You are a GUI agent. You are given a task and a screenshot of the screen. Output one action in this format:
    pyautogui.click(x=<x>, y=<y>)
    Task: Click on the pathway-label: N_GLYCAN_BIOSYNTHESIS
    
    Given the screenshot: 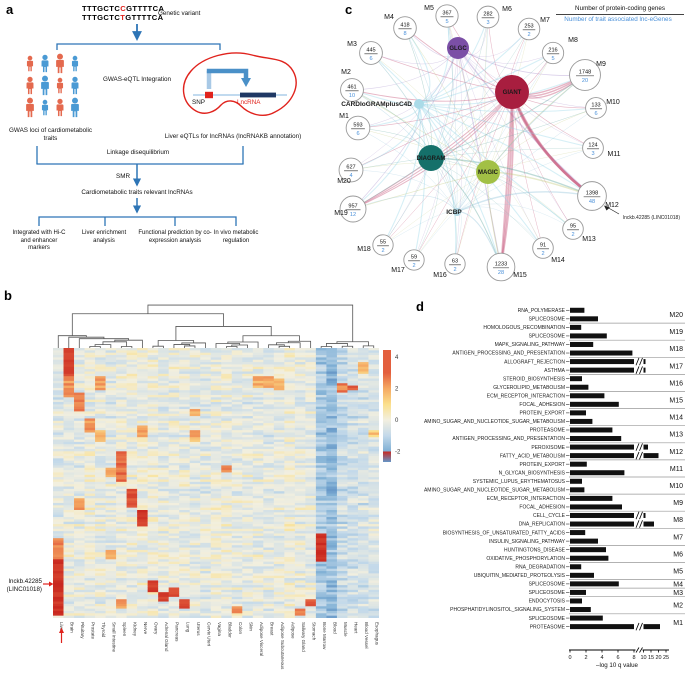 What is the action you would take?
    pyautogui.click(x=532, y=473)
    